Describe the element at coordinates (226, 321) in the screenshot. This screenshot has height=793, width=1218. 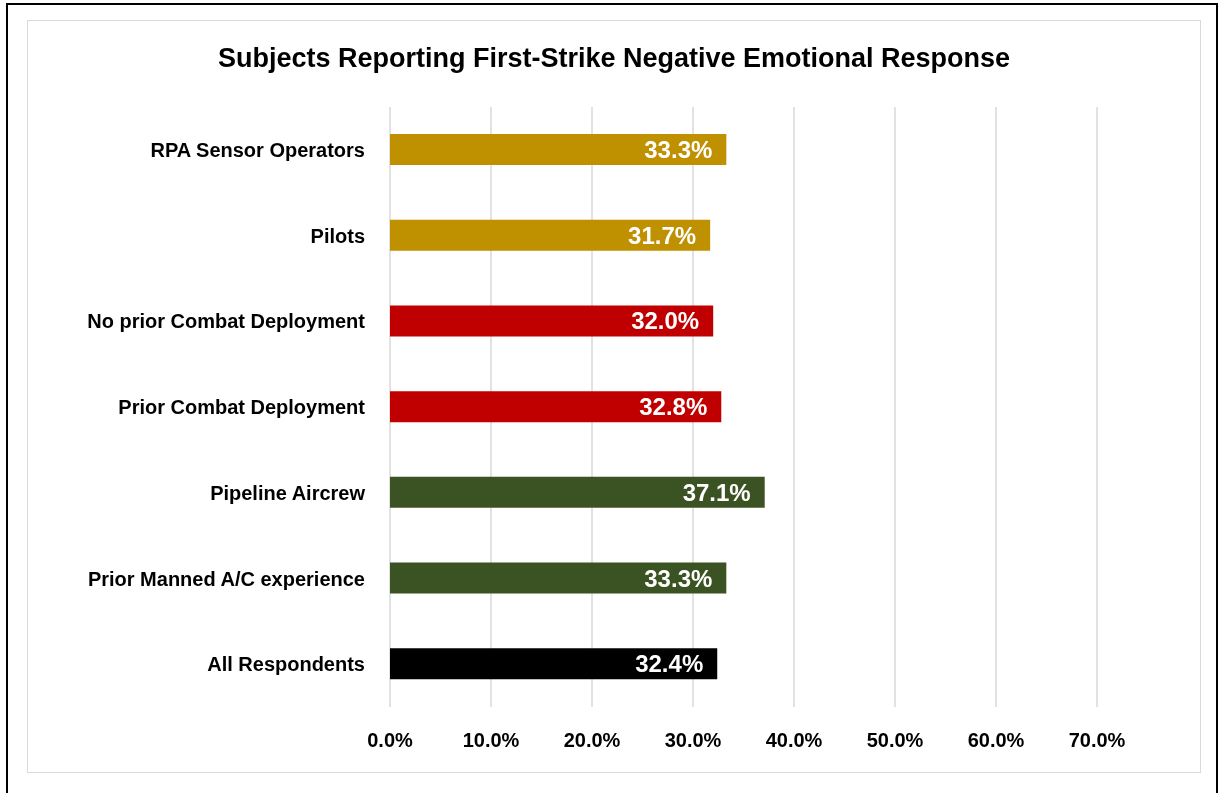
I see `y-tick-label: No prior Combat Deployment` at that location.